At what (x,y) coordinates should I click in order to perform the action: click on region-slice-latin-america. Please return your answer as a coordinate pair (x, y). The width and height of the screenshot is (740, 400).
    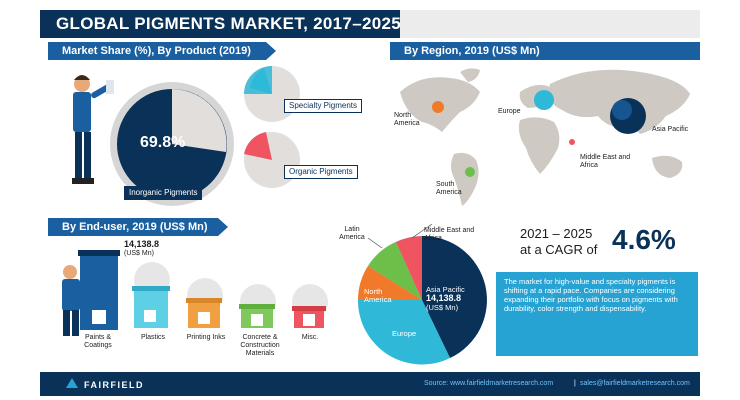
    Looking at the image, I should click on (395, 271).